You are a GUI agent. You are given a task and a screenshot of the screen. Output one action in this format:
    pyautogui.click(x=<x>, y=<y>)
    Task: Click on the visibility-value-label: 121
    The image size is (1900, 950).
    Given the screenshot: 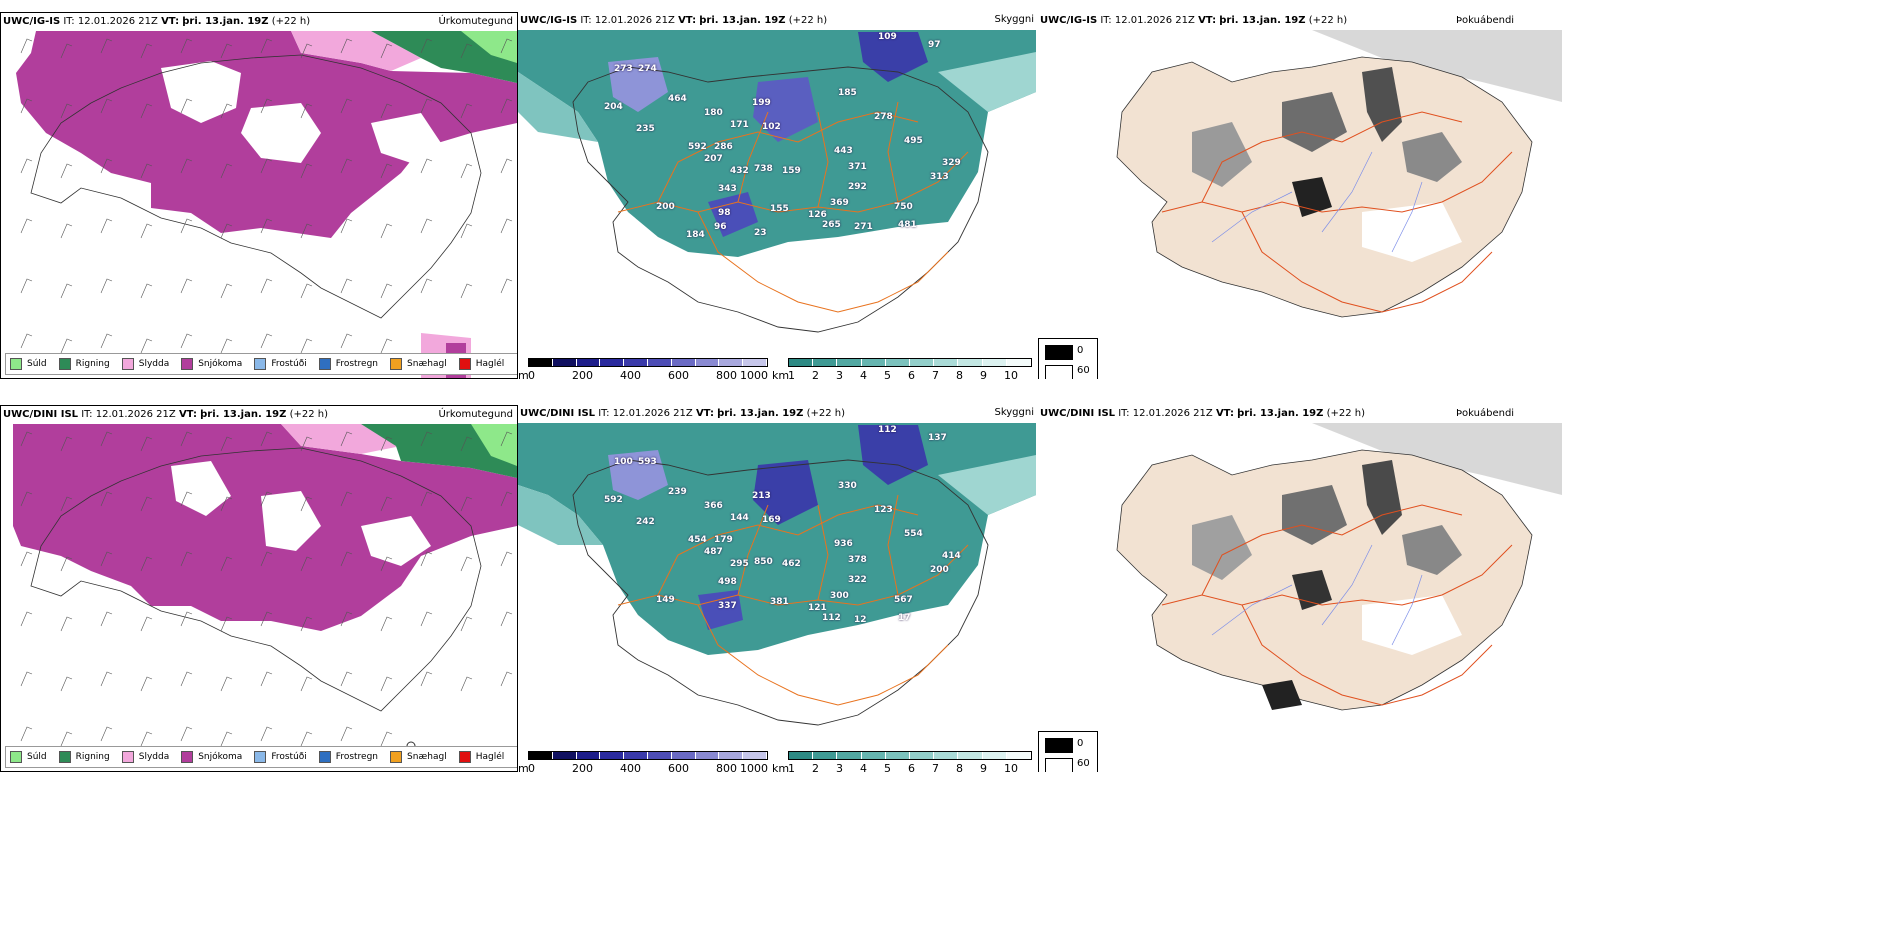 What is the action you would take?
    pyautogui.click(x=817, y=608)
    